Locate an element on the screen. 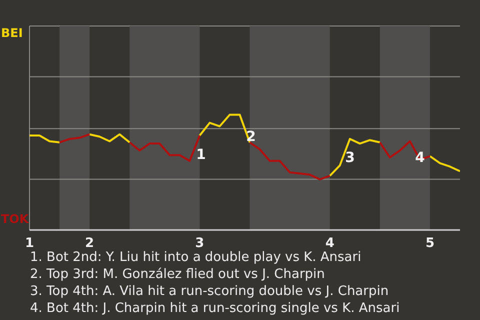 This screenshot has height=320, width=480. annotation: 3 is located at coordinates (350, 158).